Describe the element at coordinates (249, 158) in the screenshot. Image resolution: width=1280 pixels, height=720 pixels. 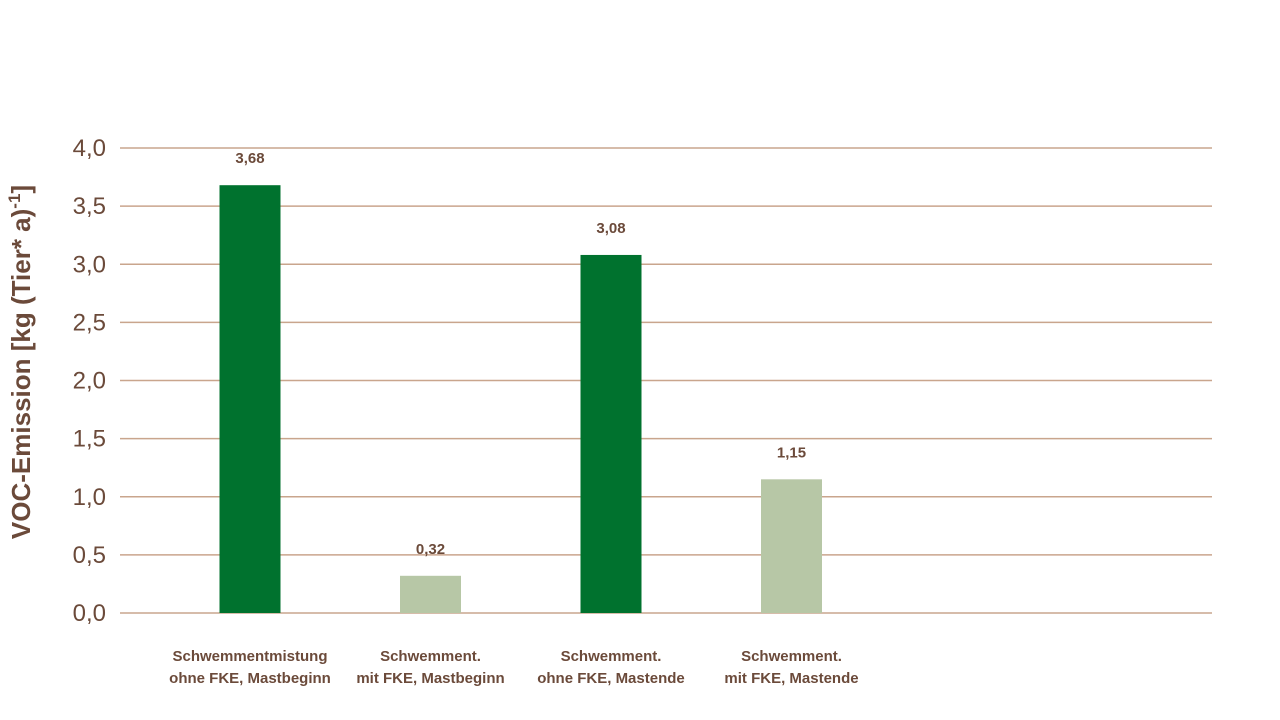
I see `data-label: 3,68` at that location.